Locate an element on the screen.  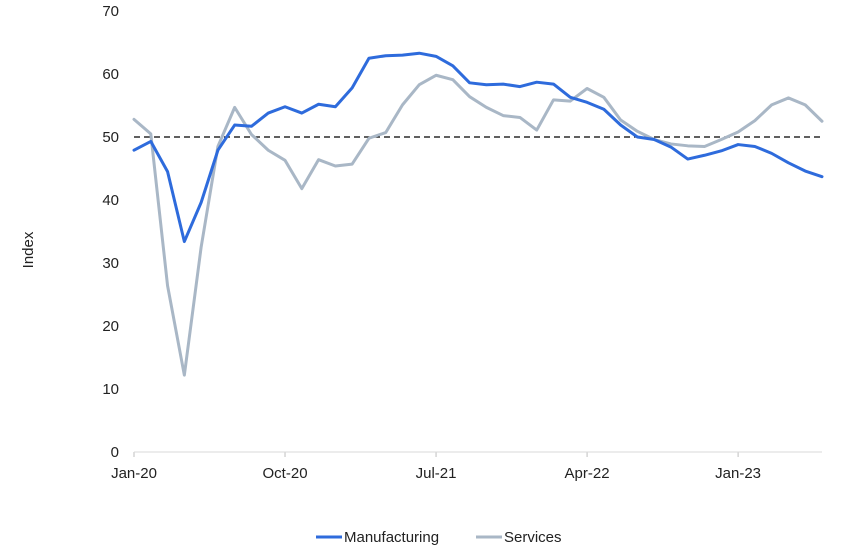
x-tick-label: Oct-20 is located at coordinates (285, 473).